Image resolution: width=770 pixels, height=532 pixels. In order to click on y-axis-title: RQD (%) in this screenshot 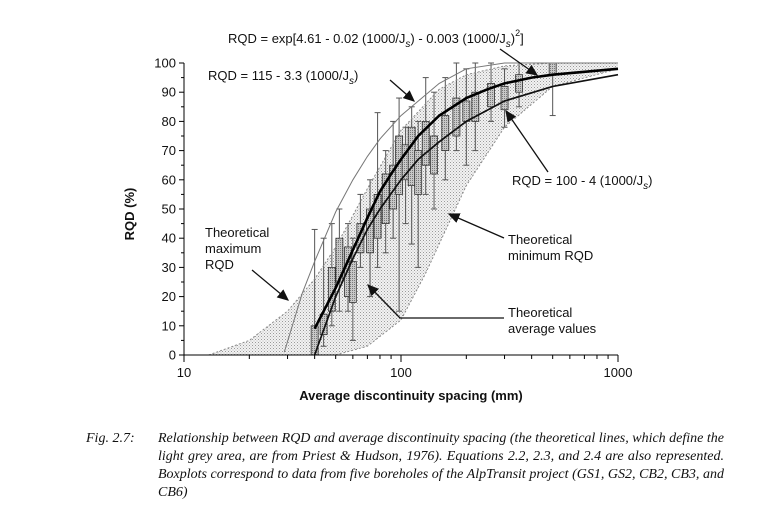, I will do `click(129, 214)`.